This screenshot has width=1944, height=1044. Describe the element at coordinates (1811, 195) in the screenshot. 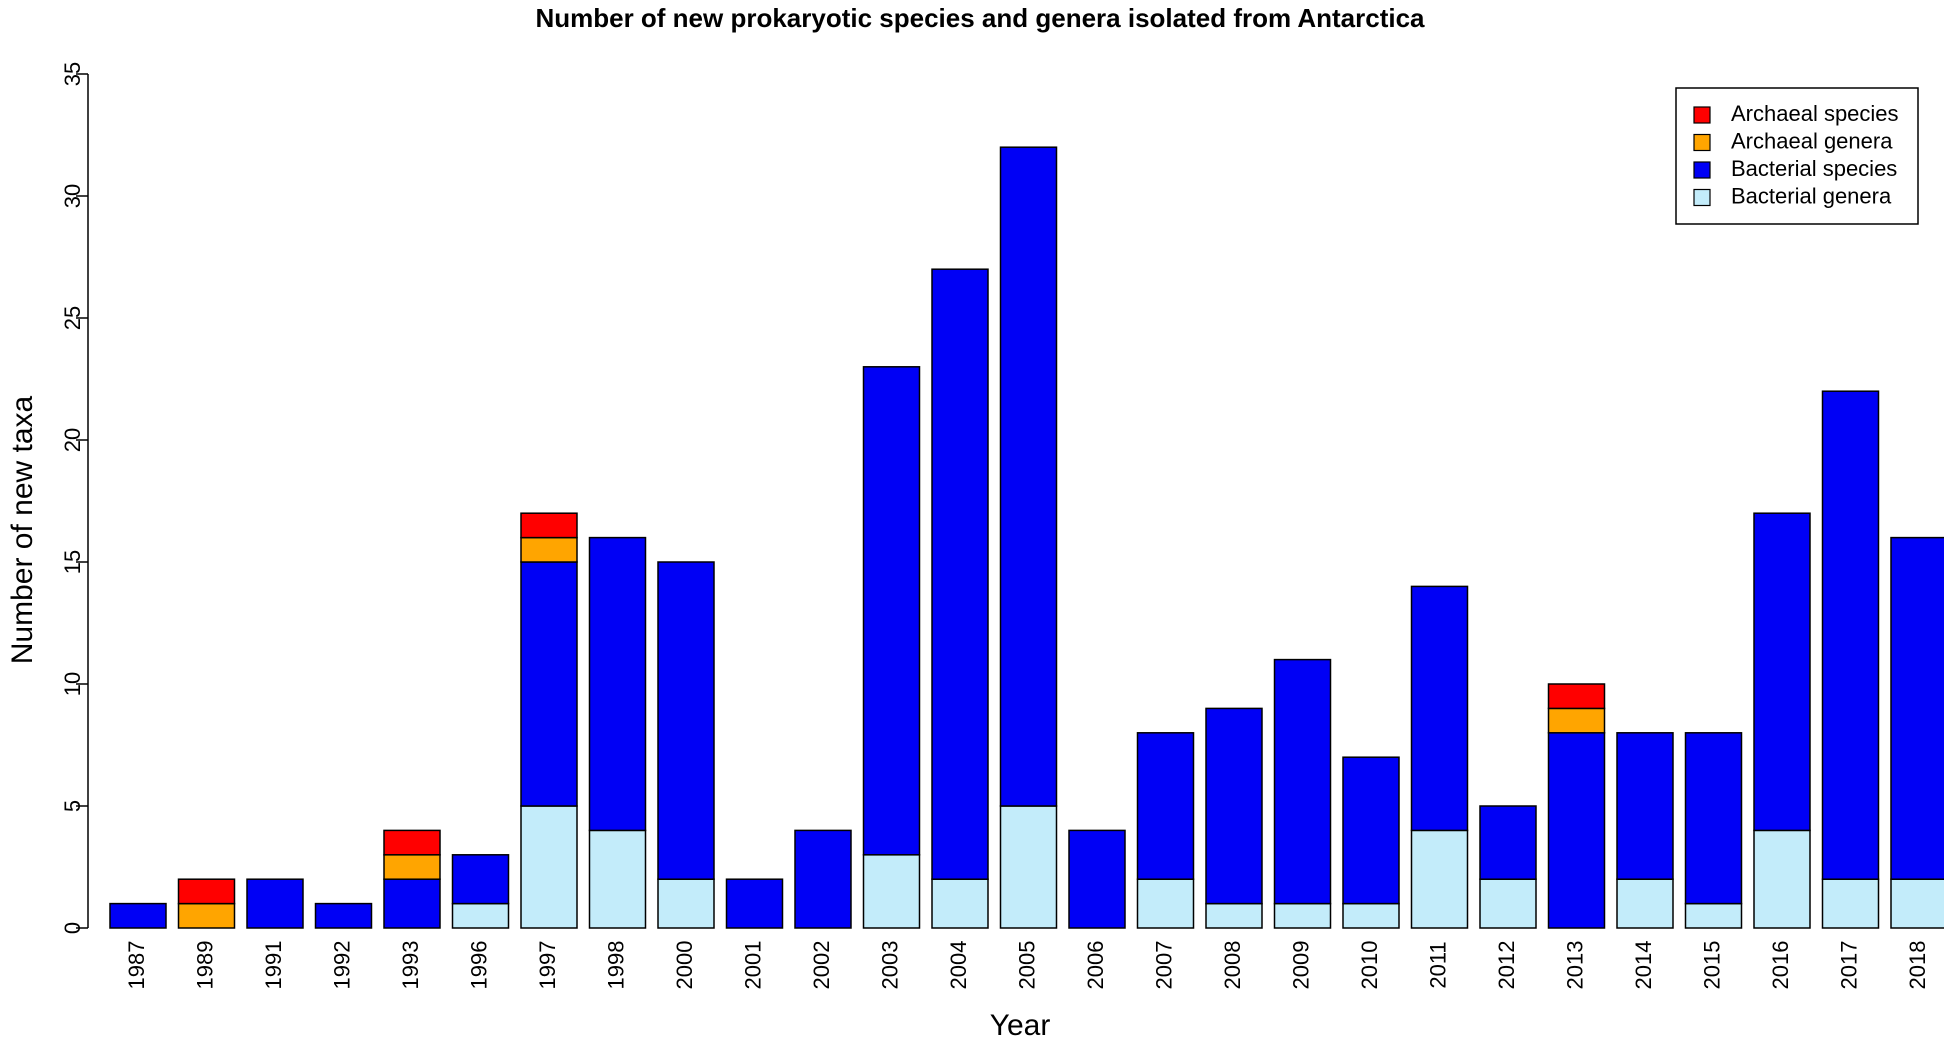

I see `legend-label: Bacterial genera` at that location.